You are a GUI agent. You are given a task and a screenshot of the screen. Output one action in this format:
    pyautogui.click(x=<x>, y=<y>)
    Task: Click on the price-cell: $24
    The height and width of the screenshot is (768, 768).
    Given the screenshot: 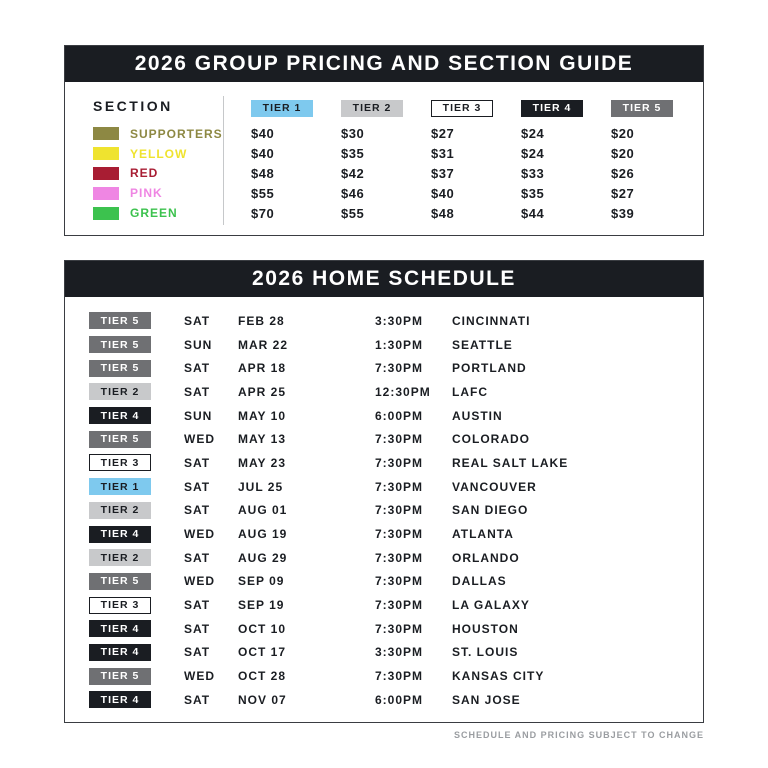 What is the action you would take?
    pyautogui.click(x=533, y=154)
    